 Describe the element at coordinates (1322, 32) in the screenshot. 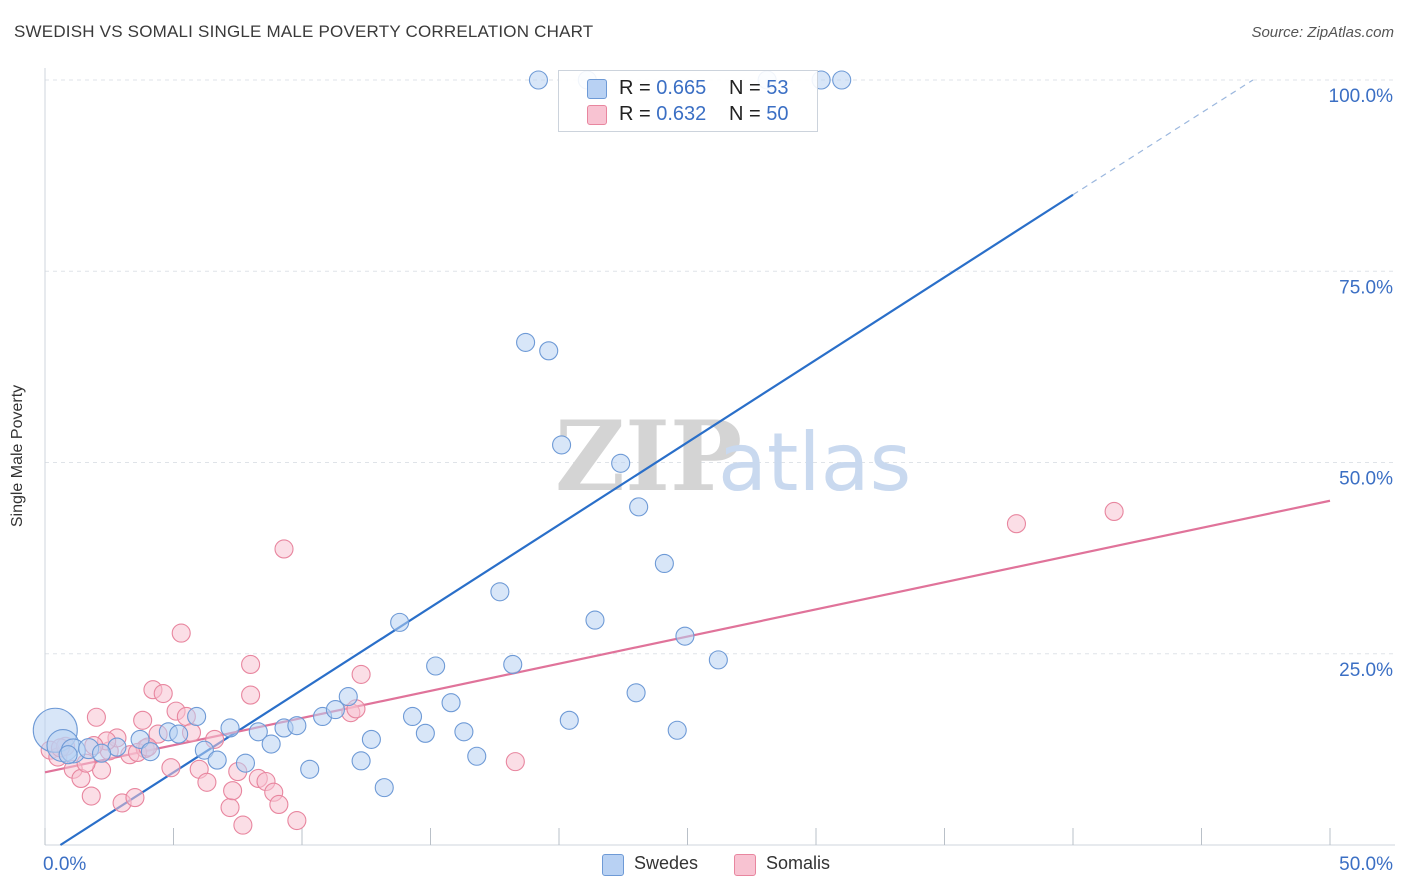

I see `source-label: Source: ZipAtlas.com` at that location.